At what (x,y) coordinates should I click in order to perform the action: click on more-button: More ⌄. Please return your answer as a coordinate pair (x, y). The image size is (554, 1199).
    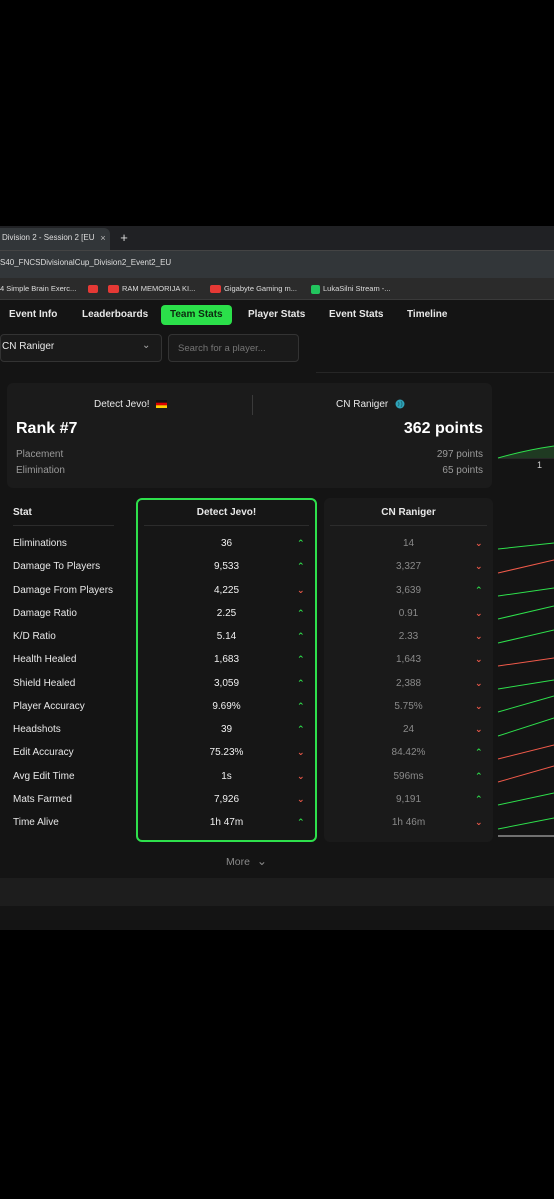
    Looking at the image, I should click on (246, 861).